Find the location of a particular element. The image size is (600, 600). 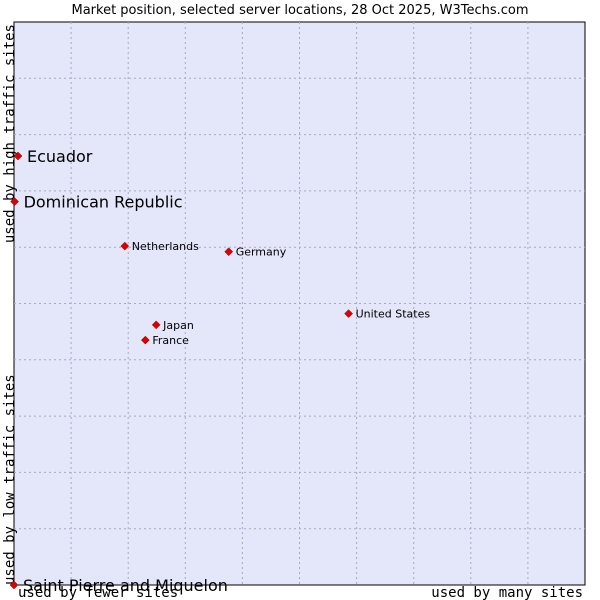

point-label: Germany is located at coordinates (261, 252).